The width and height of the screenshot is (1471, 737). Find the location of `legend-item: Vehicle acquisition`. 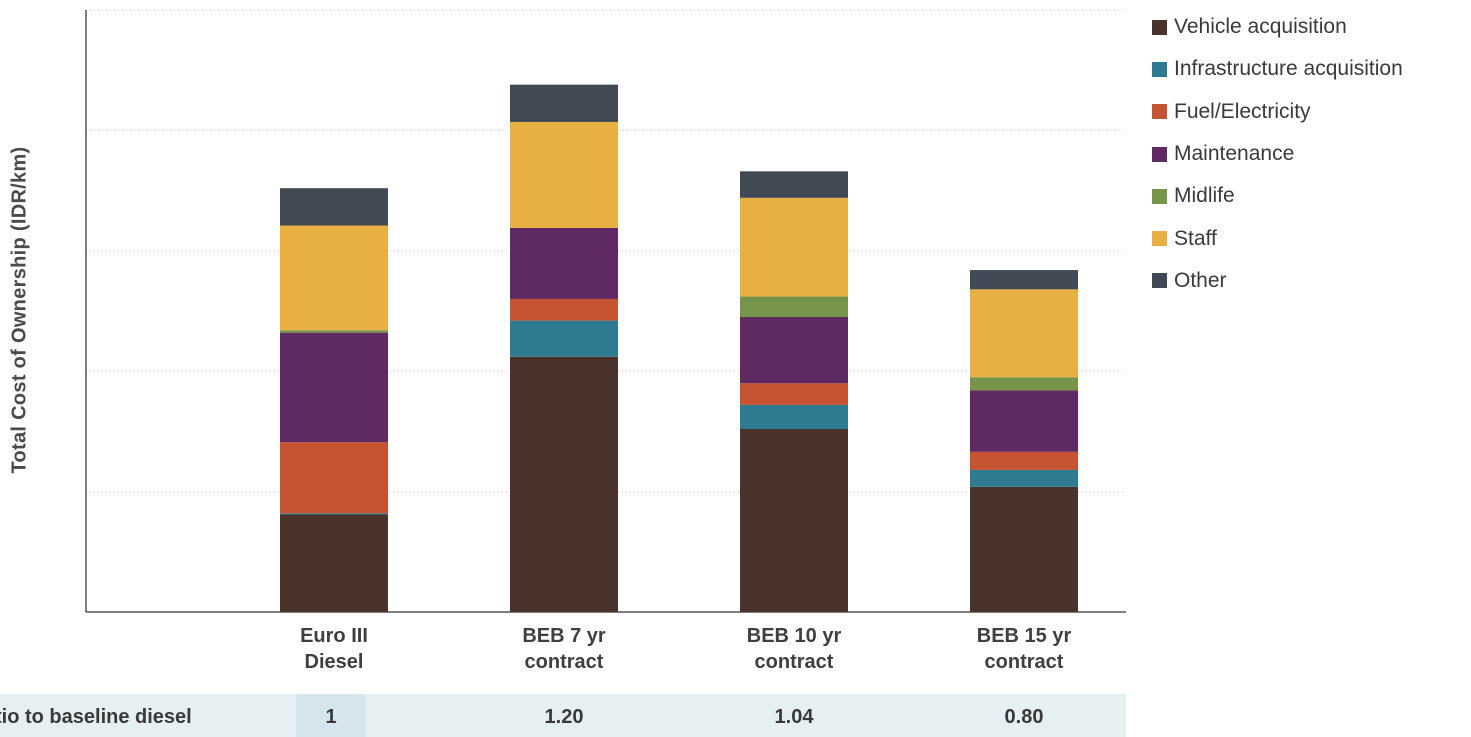

legend-item: Vehicle acquisition is located at coordinates (1277, 27).